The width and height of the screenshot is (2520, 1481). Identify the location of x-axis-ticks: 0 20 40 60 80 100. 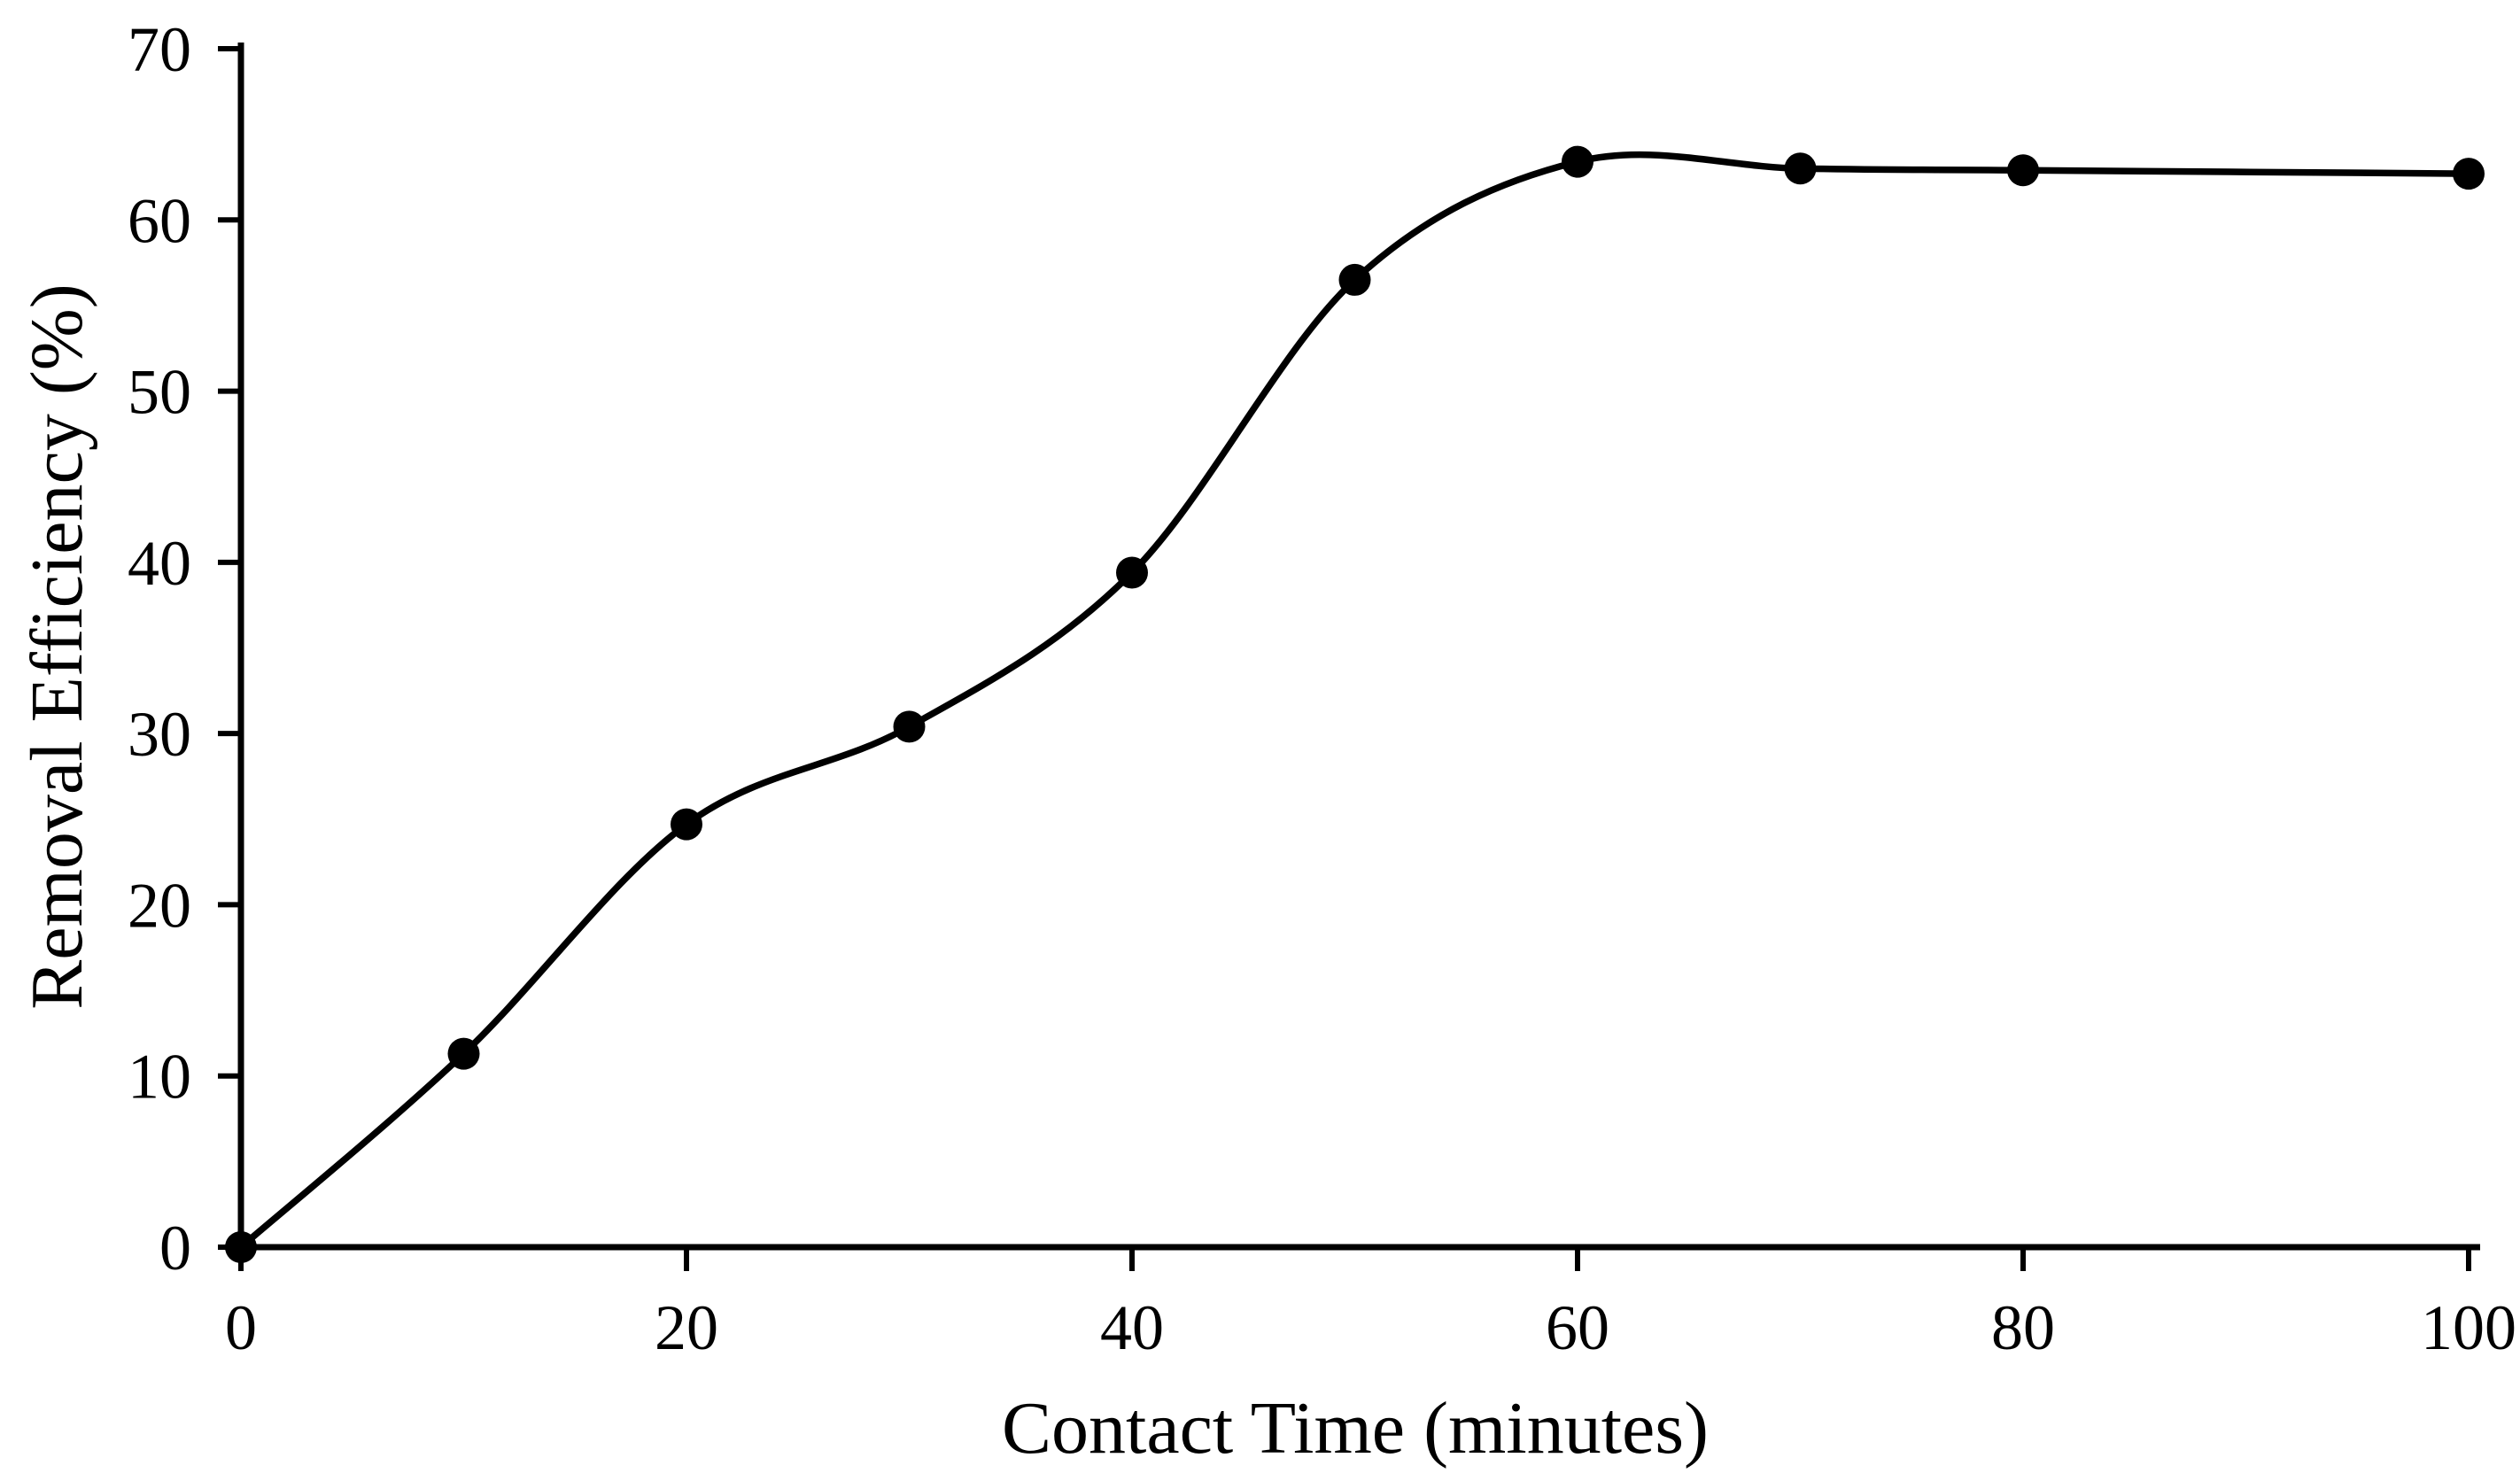
(1370, 1305).